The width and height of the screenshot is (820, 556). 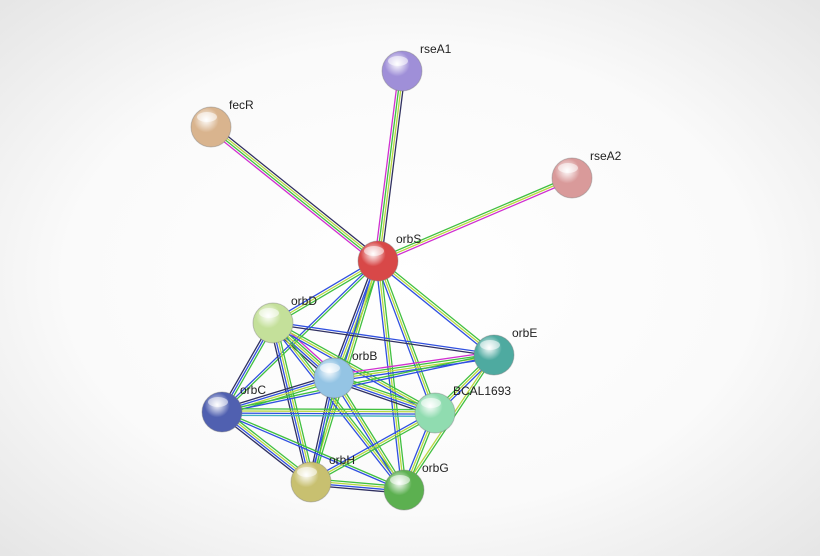 I want to click on node-label: orbG, so click(x=435, y=468).